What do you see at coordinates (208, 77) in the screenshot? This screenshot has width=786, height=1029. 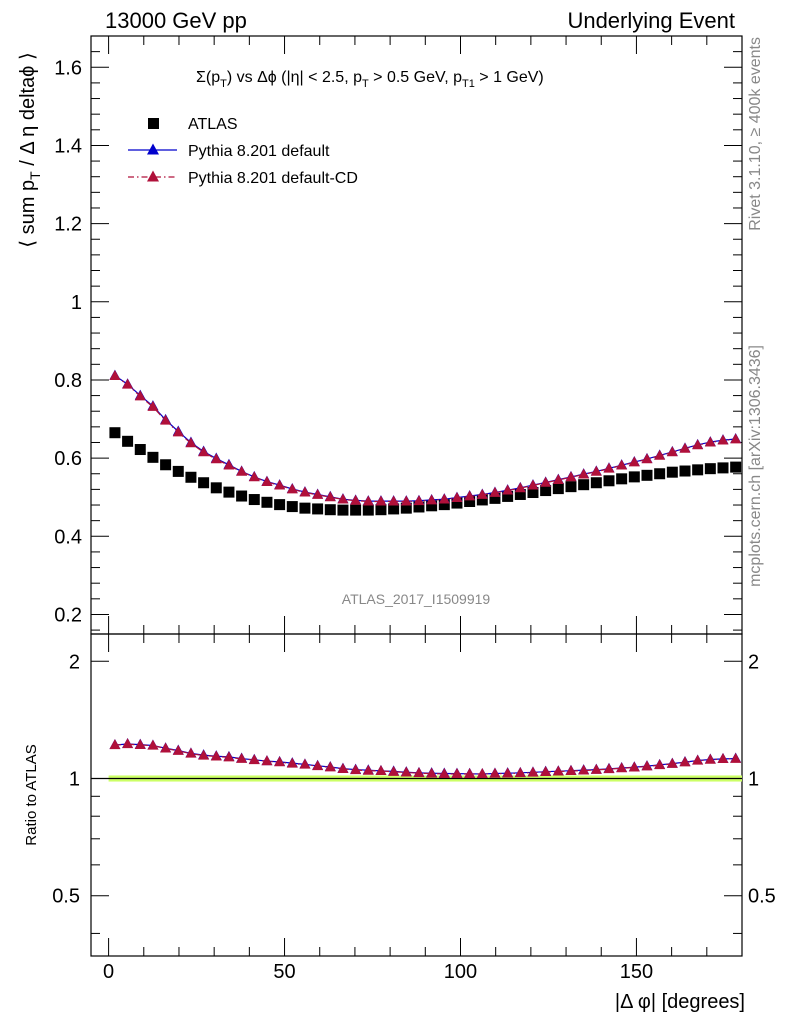 I see `plot-title-sum: Σ(p` at bounding box center [208, 77].